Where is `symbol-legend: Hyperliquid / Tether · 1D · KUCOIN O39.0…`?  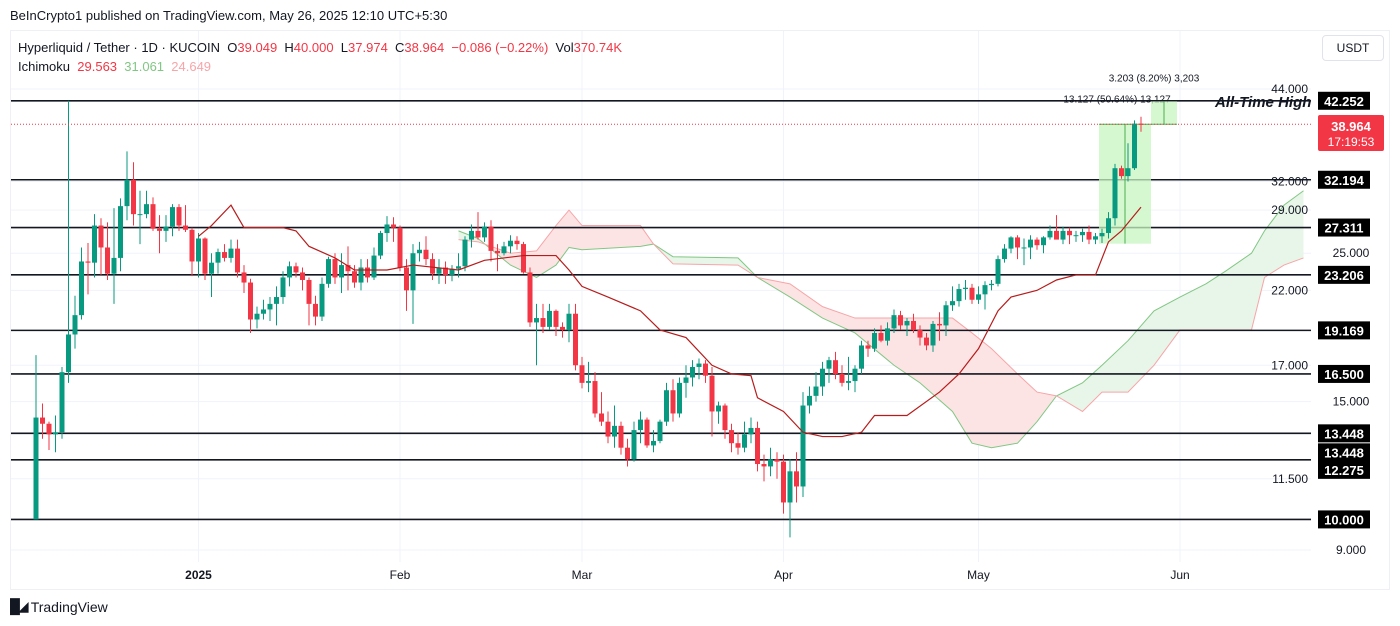 symbol-legend: Hyperliquid / Tether · 1D · KUCOIN O39.0… is located at coordinates (320, 47).